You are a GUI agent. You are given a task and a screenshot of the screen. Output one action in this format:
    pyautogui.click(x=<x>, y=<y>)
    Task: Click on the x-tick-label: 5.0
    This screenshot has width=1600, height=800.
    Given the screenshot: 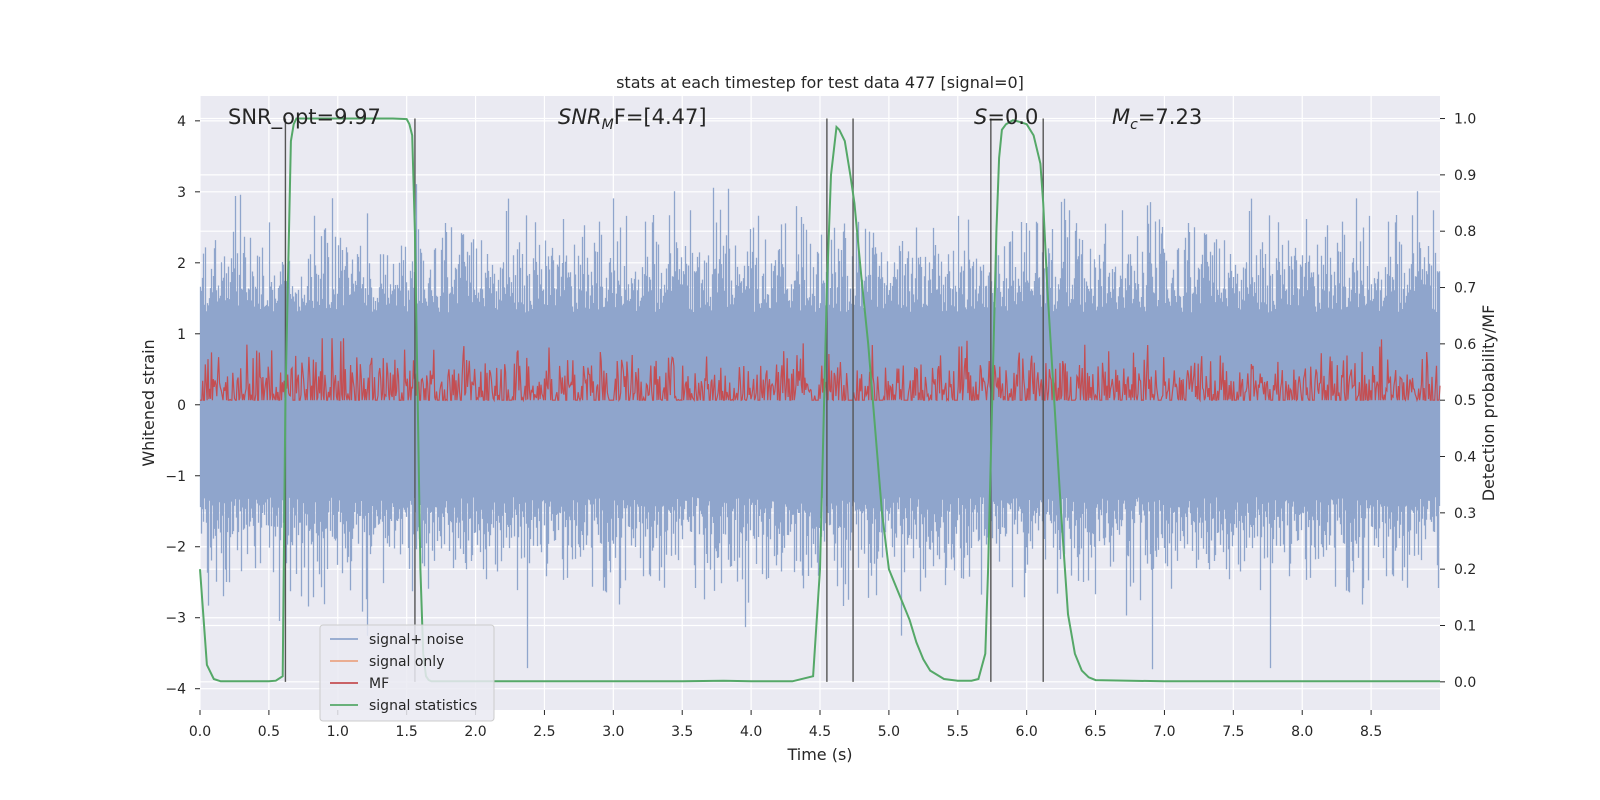 What is the action you would take?
    pyautogui.click(x=889, y=732)
    